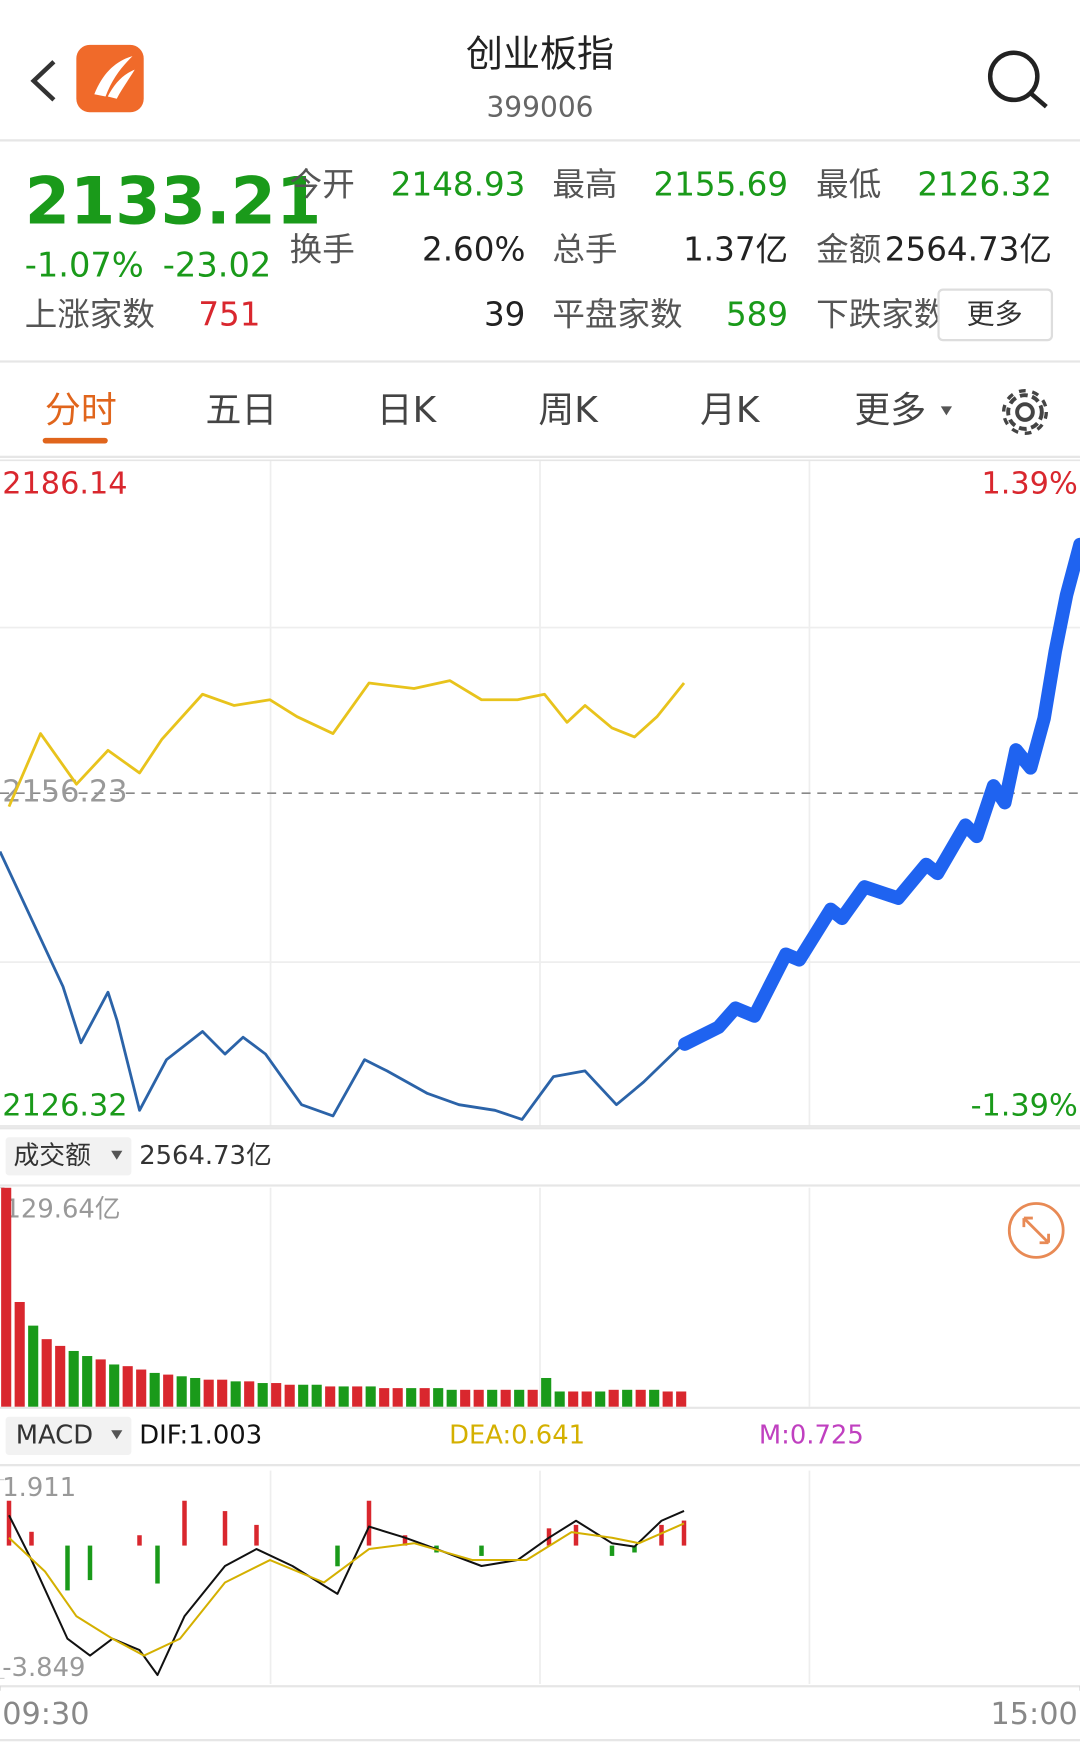  Describe the element at coordinates (504, 315) in the screenshot. I see `stat-value: 39` at that location.